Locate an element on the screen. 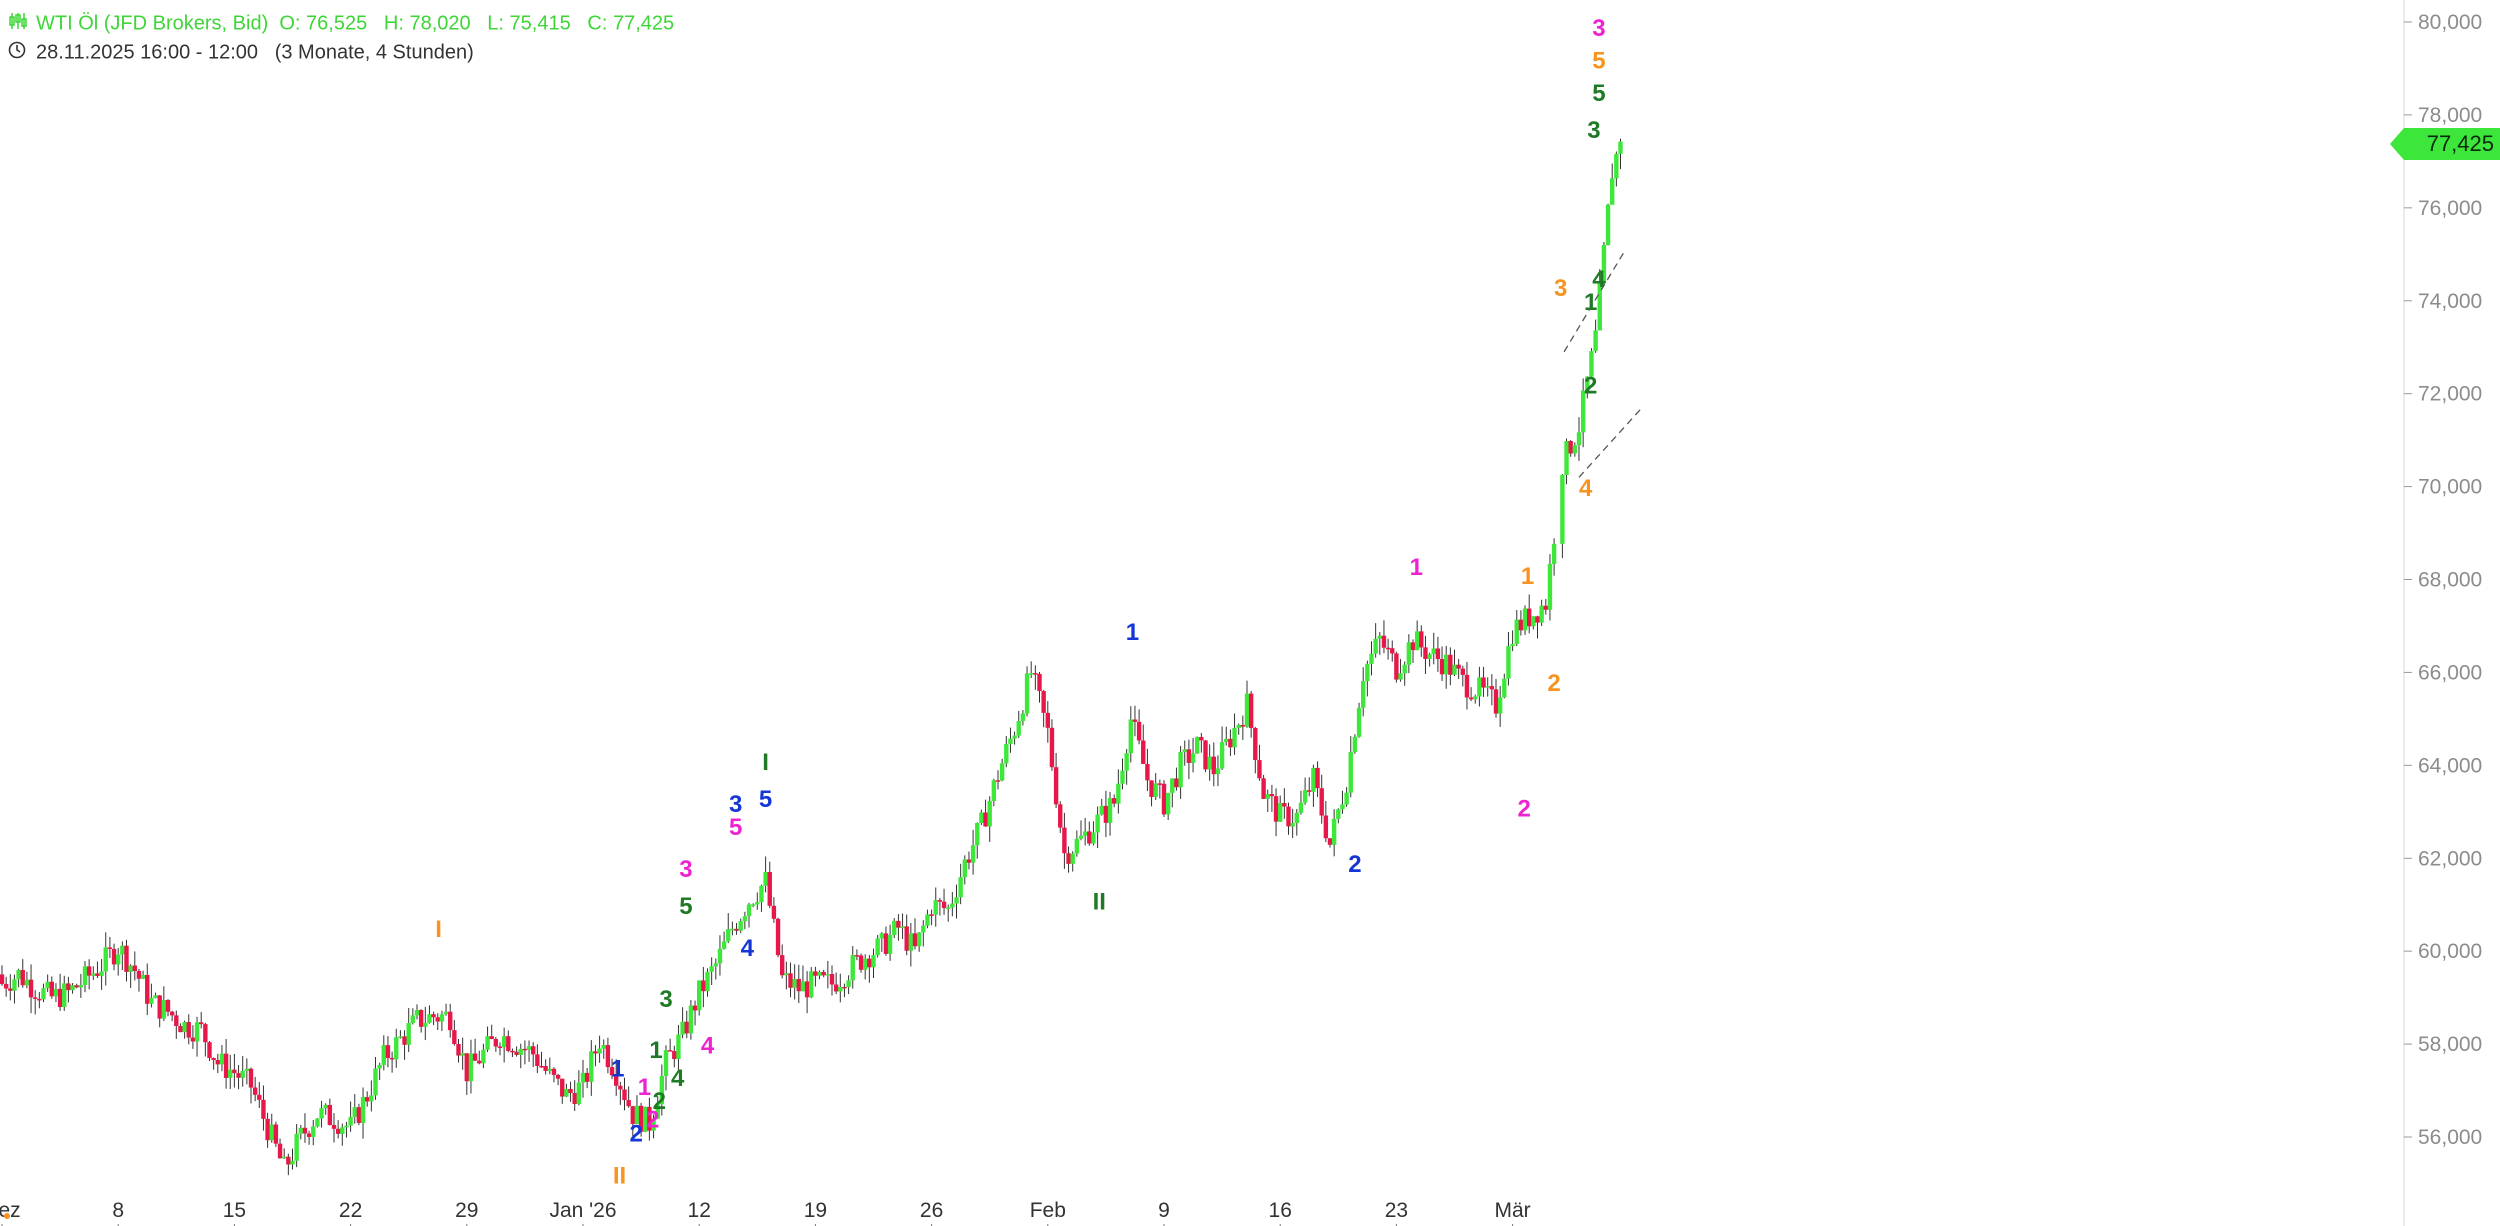  date-range: 28.11.2025 16:00 - 12:00 is located at coordinates (147, 52).